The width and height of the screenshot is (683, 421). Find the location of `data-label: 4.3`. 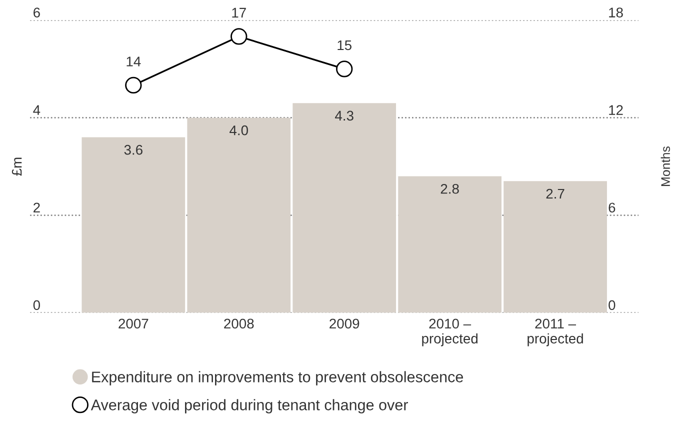

data-label: 4.3 is located at coordinates (344, 115).